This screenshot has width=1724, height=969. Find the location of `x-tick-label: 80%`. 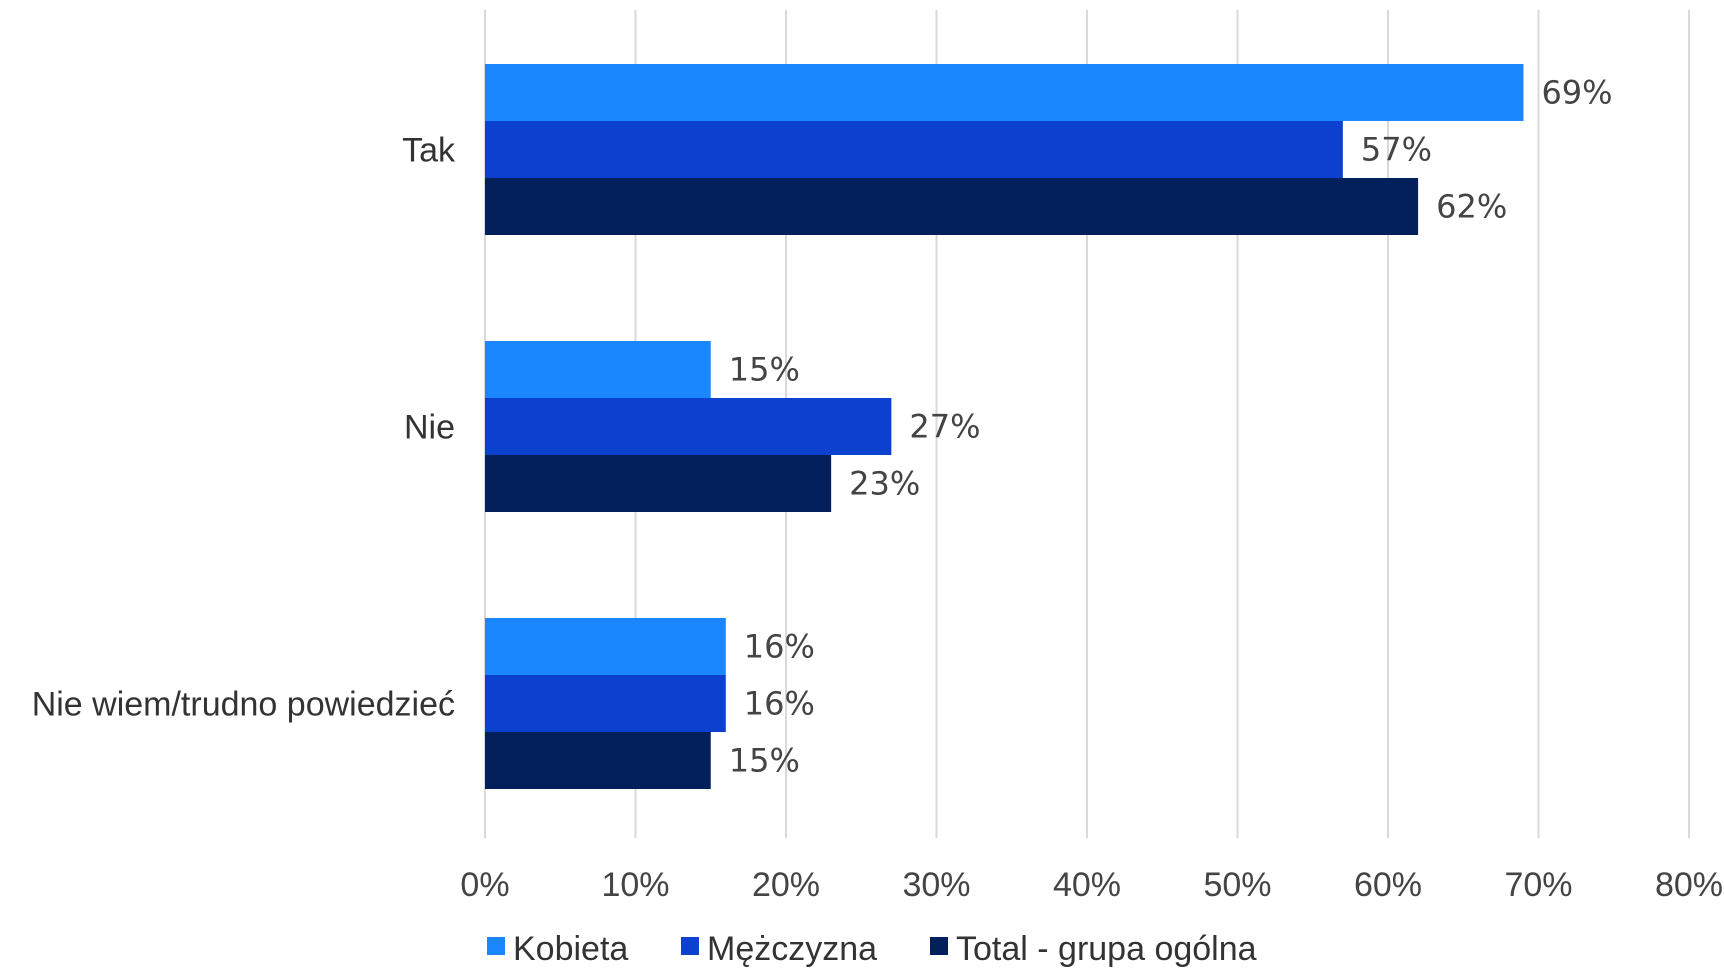

x-tick-label: 80% is located at coordinates (1689, 885).